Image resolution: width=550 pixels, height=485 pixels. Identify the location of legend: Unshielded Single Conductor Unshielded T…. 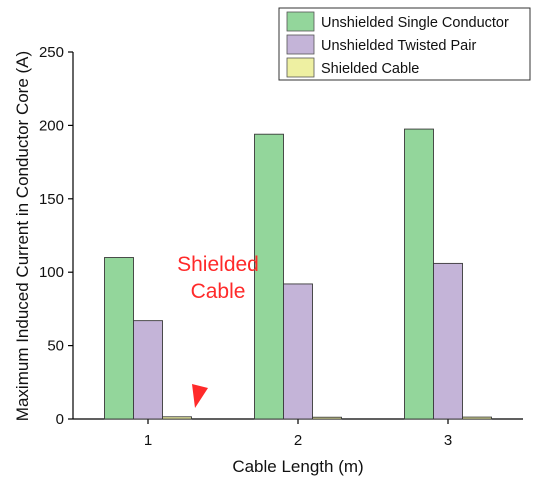
(404, 44).